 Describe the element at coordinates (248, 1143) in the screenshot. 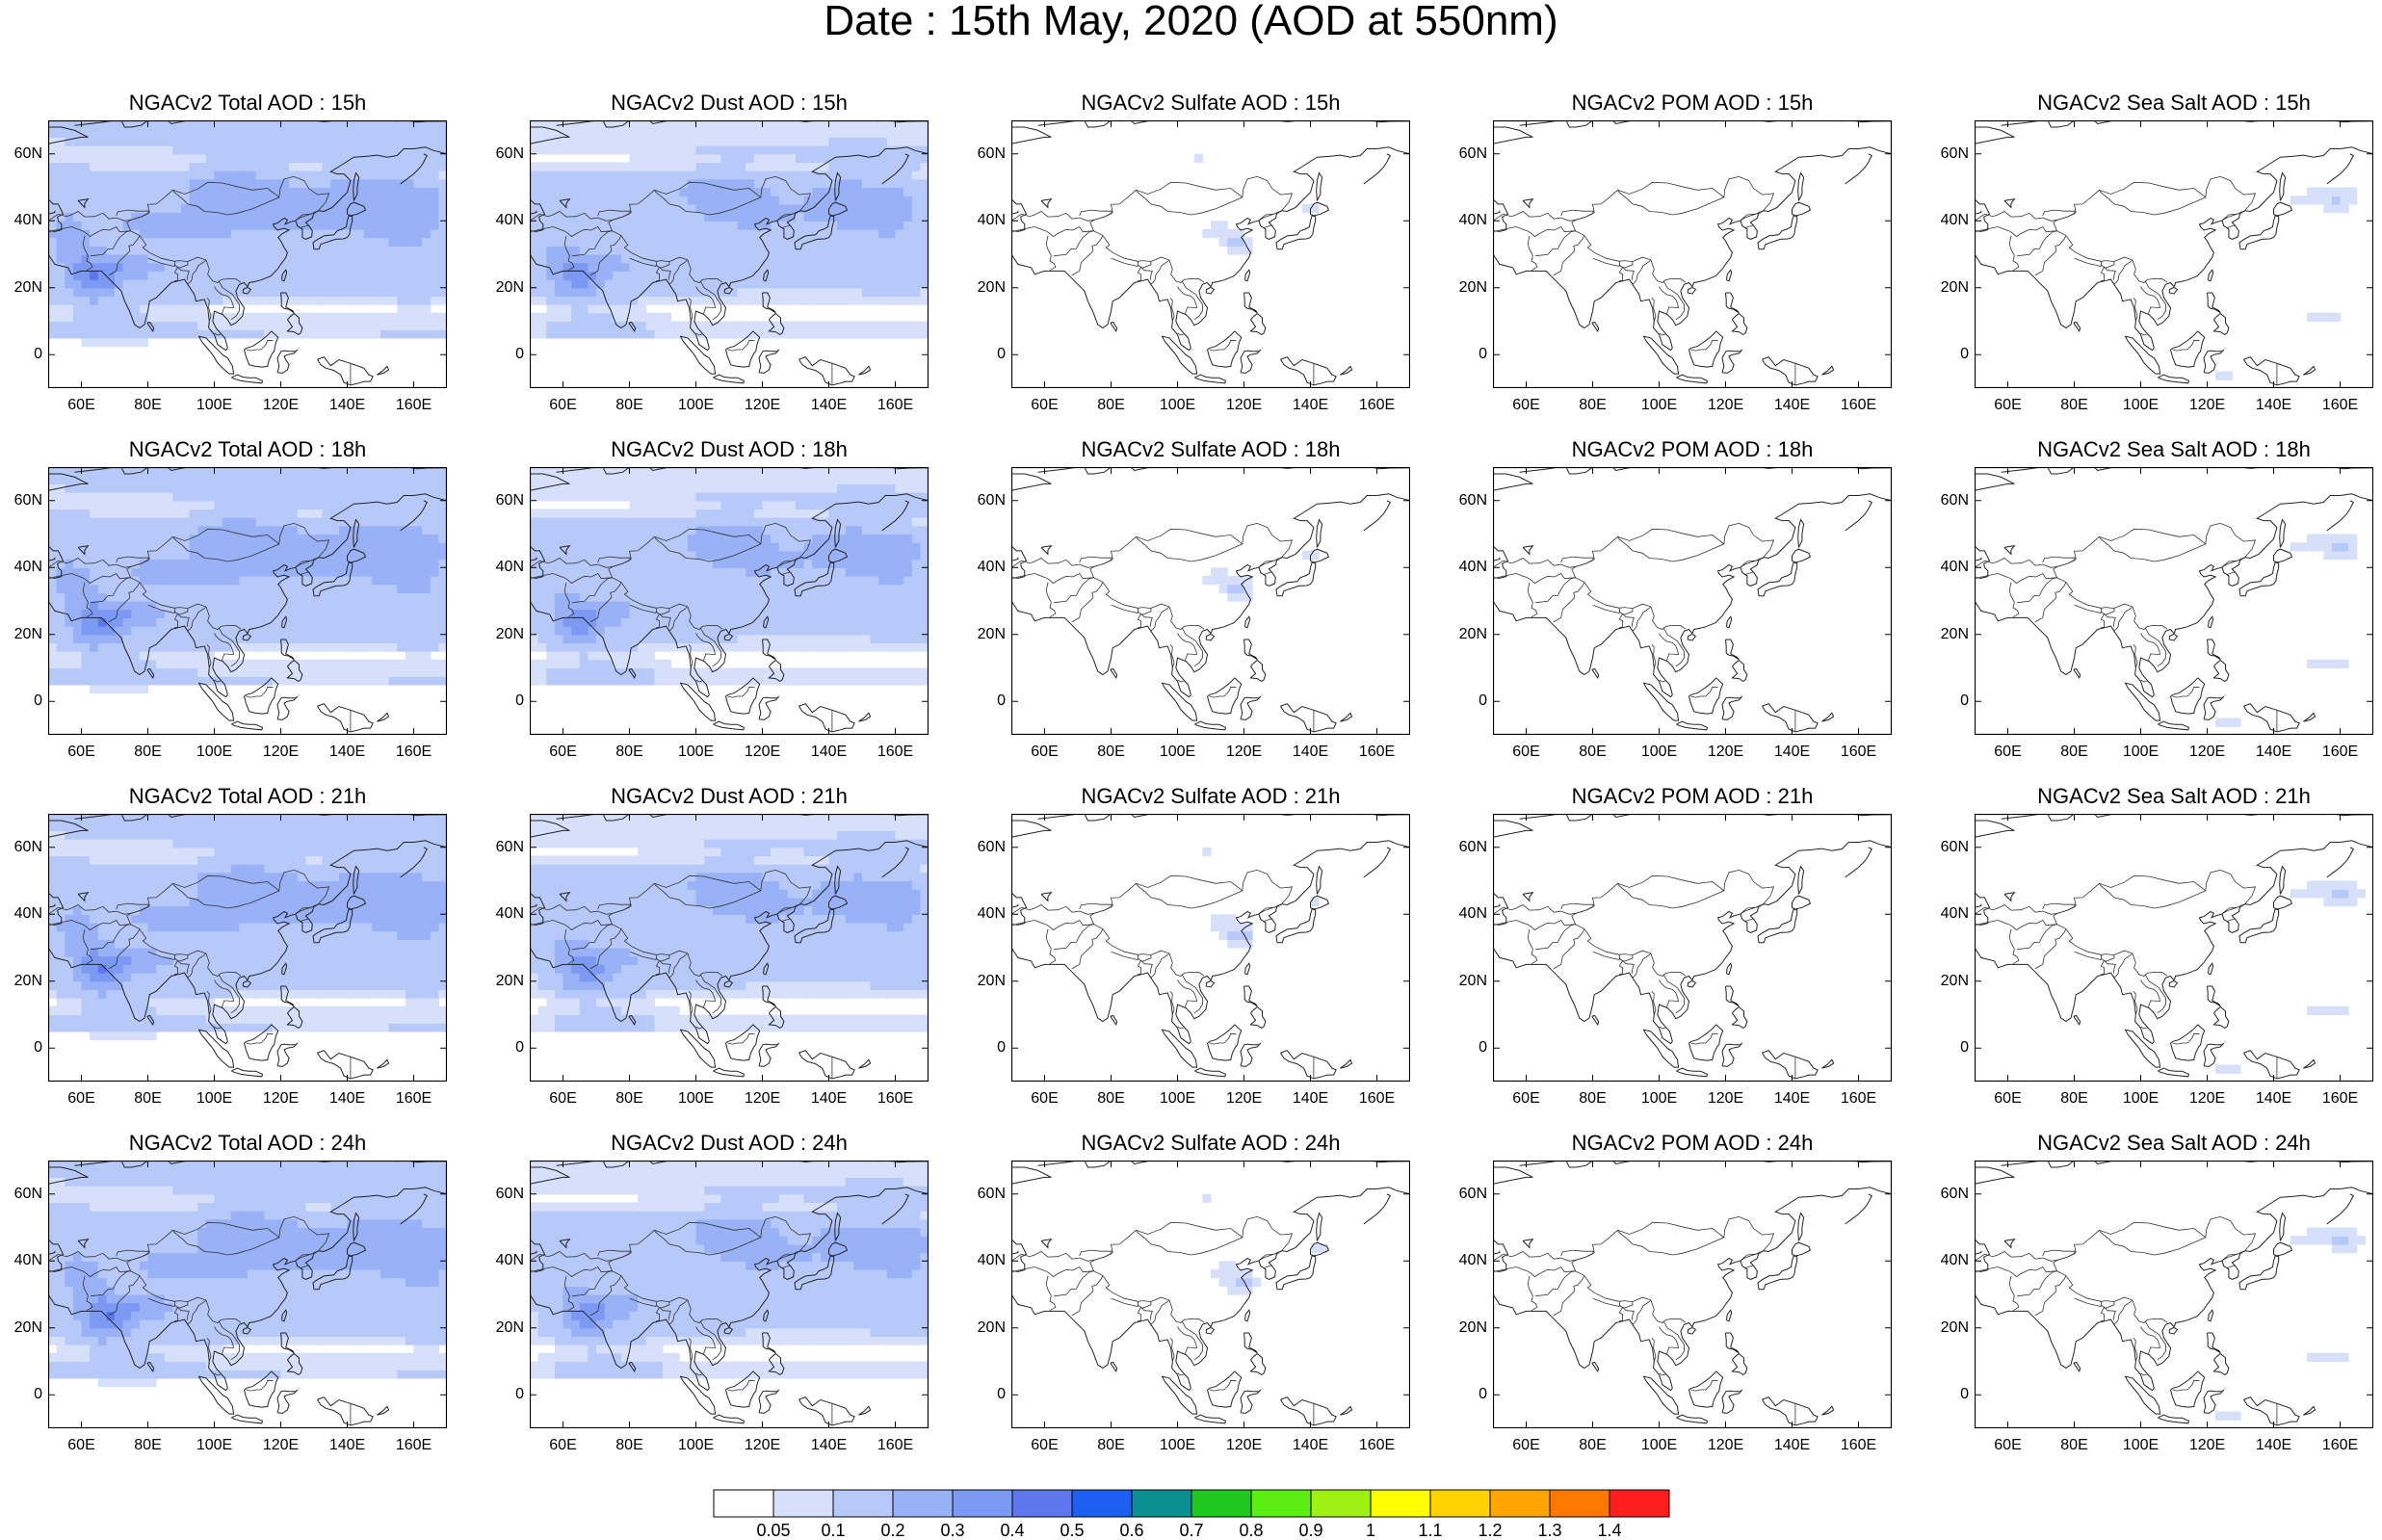

I see `panel-title: NGACv2 Total AOD : 24h` at that location.